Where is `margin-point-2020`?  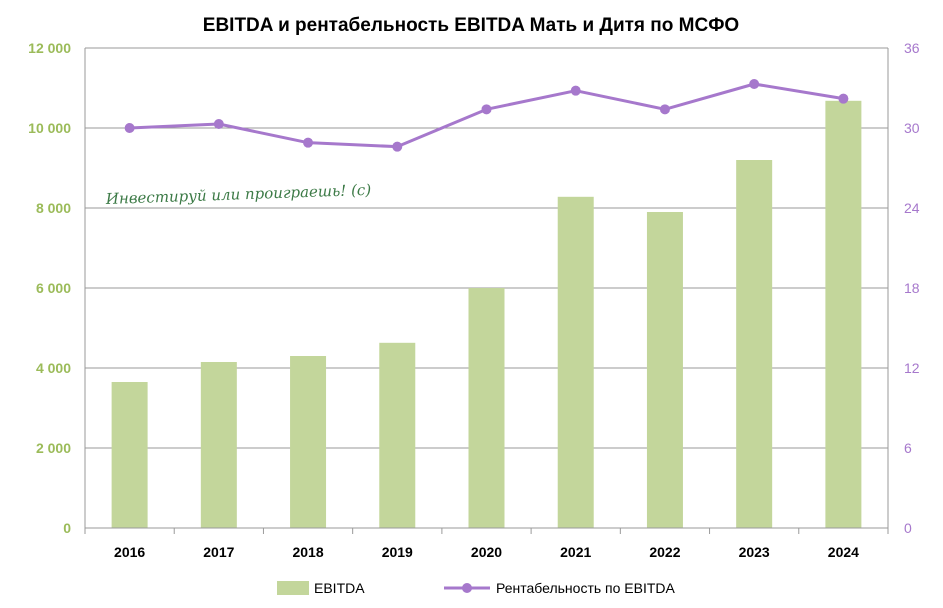
margin-point-2020 is located at coordinates (486, 109).